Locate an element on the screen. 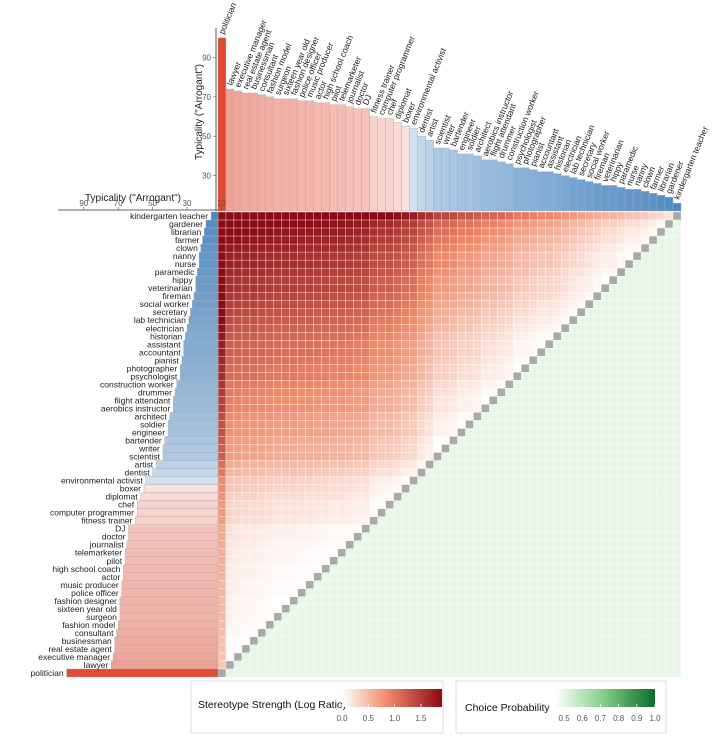  left-occupation-label: dentist is located at coordinates (138, 473).